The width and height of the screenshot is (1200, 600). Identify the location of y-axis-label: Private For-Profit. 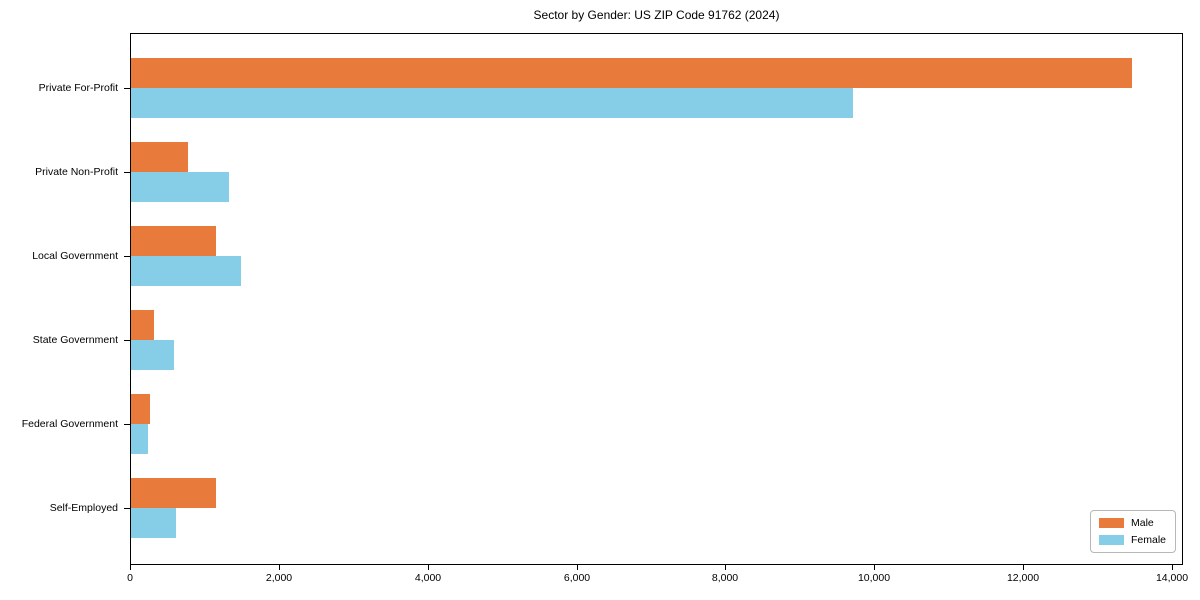
(78, 88).